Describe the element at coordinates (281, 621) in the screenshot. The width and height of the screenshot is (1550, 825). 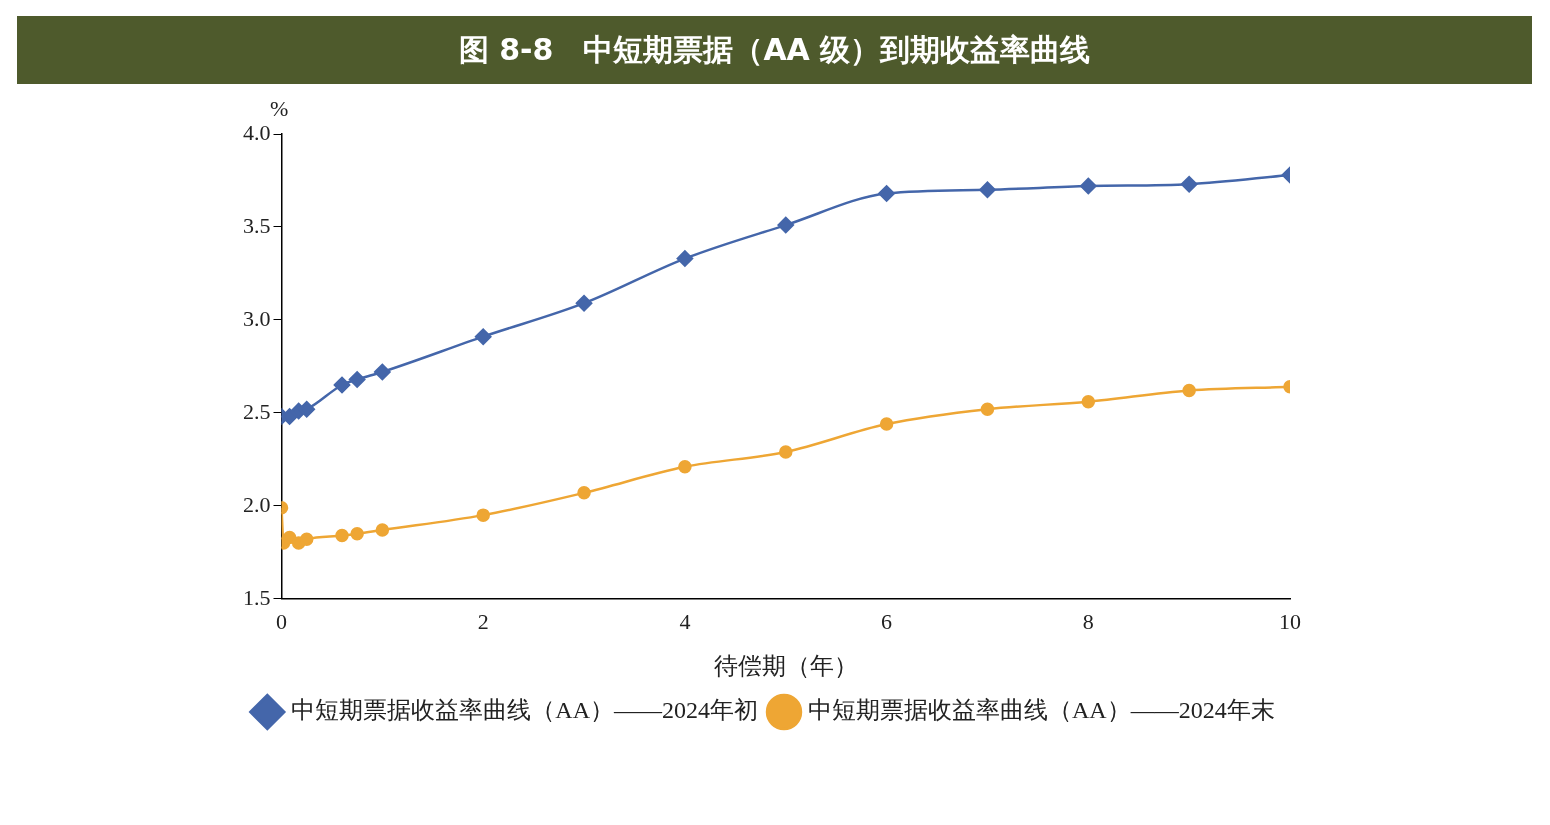
I see `x-tick-label: 0` at that location.